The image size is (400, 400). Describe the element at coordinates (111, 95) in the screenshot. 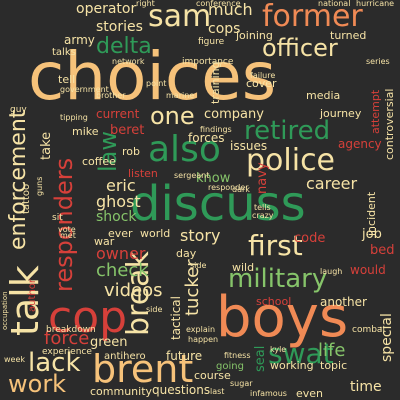

I see `word-brother: brother` at that location.